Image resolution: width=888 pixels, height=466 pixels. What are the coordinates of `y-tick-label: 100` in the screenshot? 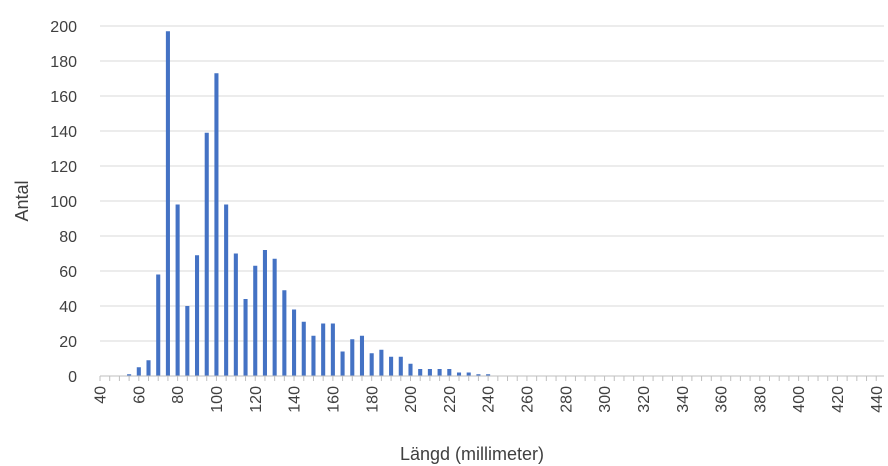 It's located at (63, 202).